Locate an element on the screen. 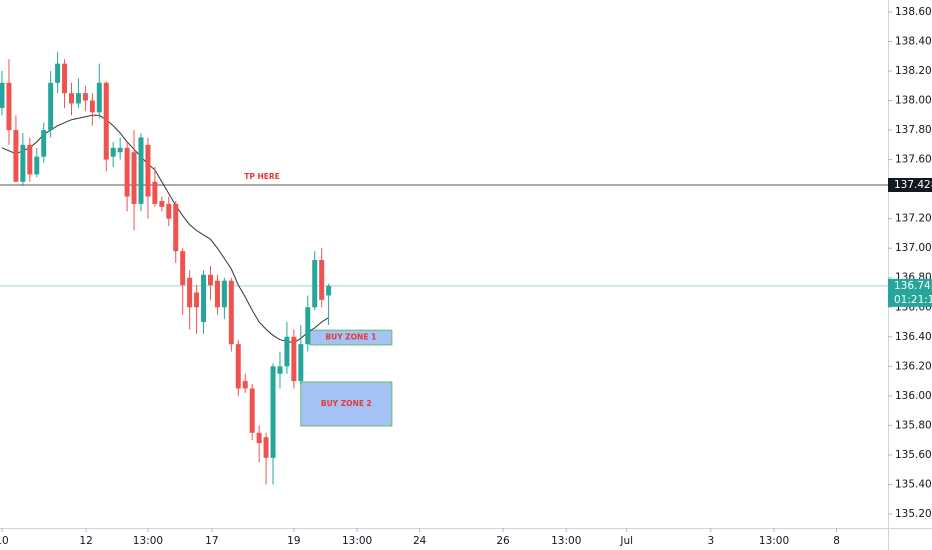 The height and width of the screenshot is (550, 932). current-price-box is located at coordinates (910, 292).